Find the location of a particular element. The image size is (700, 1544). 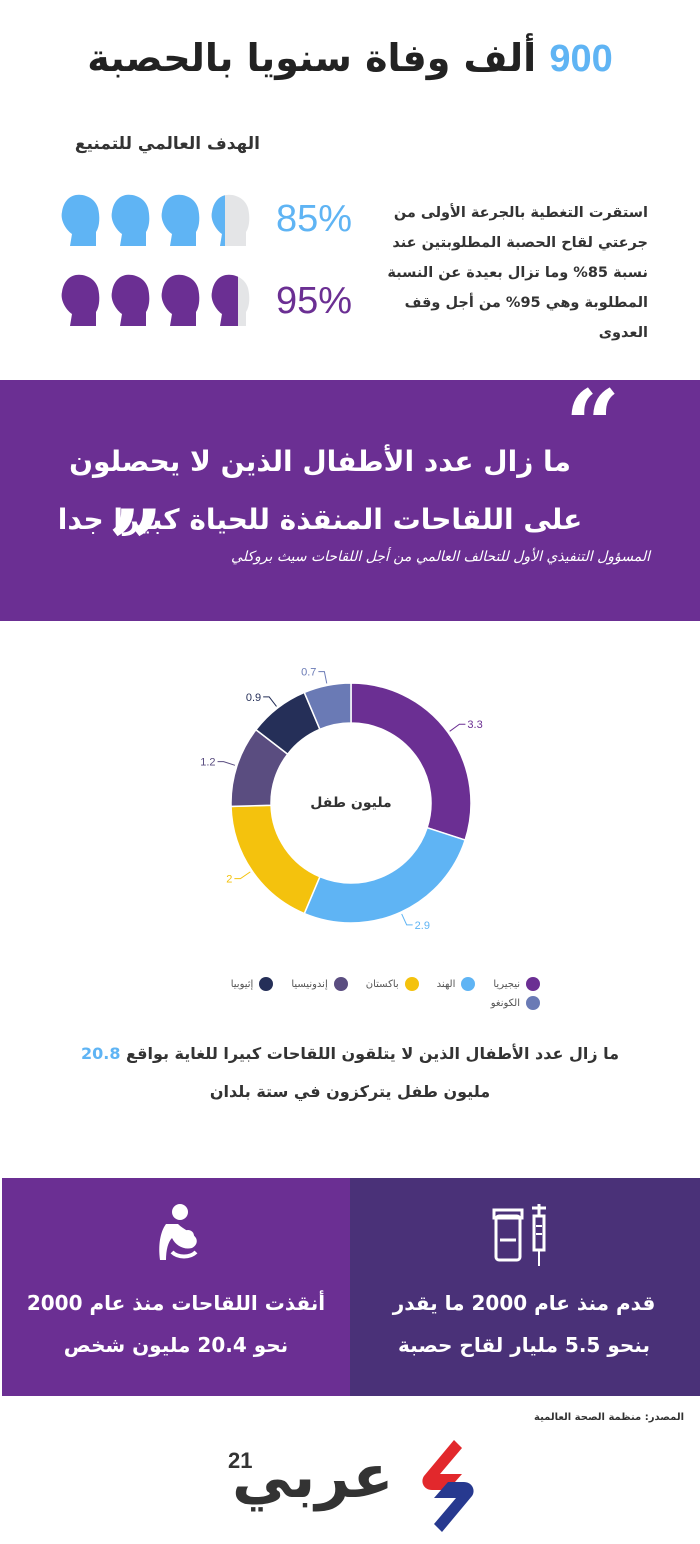

mother-child-icon is located at coordinates (178, 1232).